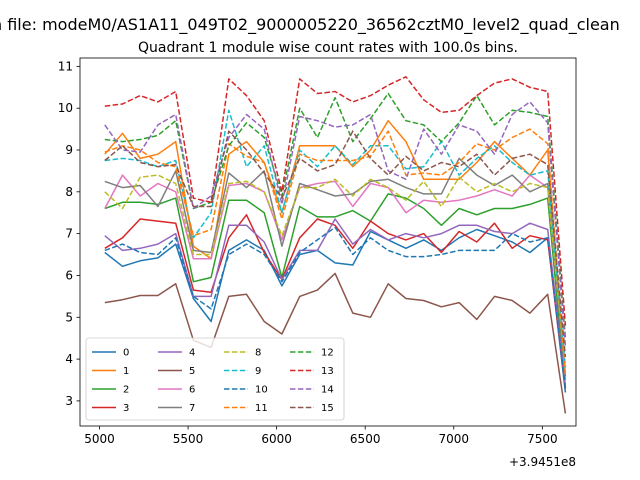 The height and width of the screenshot is (480, 640). What do you see at coordinates (321, 436) in the screenshot?
I see `x-axis: 5000 5500 6000 6500 7000 7500` at bounding box center [321, 436].